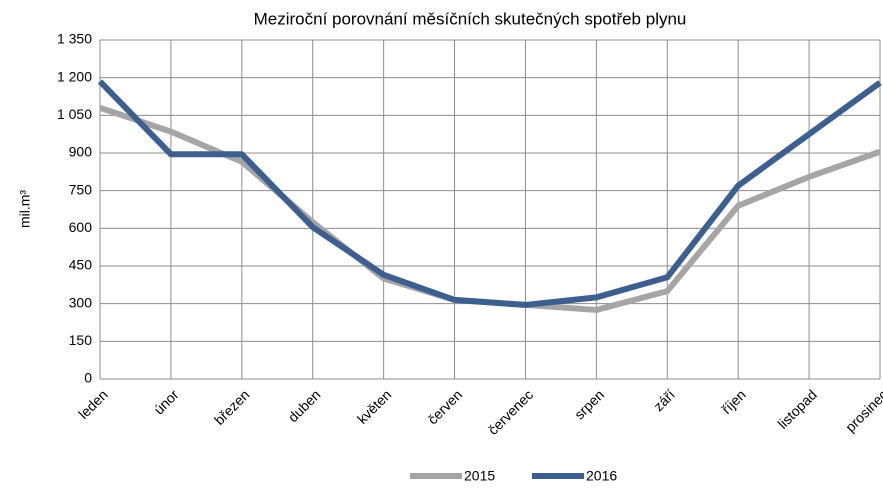 This screenshot has height=488, width=883. What do you see at coordinates (81, 340) in the screenshot?
I see `y-tick-label: 150` at bounding box center [81, 340].